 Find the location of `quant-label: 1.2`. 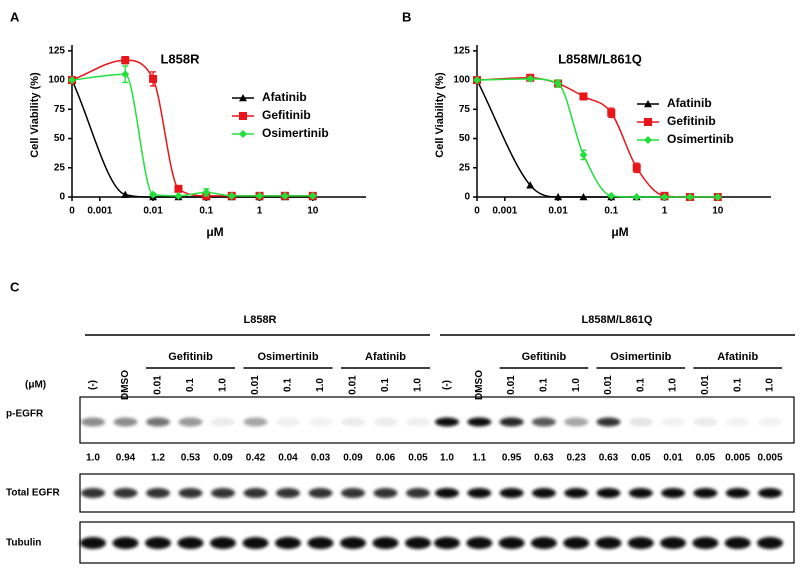

quant-label: 1.2 is located at coordinates (158, 458).